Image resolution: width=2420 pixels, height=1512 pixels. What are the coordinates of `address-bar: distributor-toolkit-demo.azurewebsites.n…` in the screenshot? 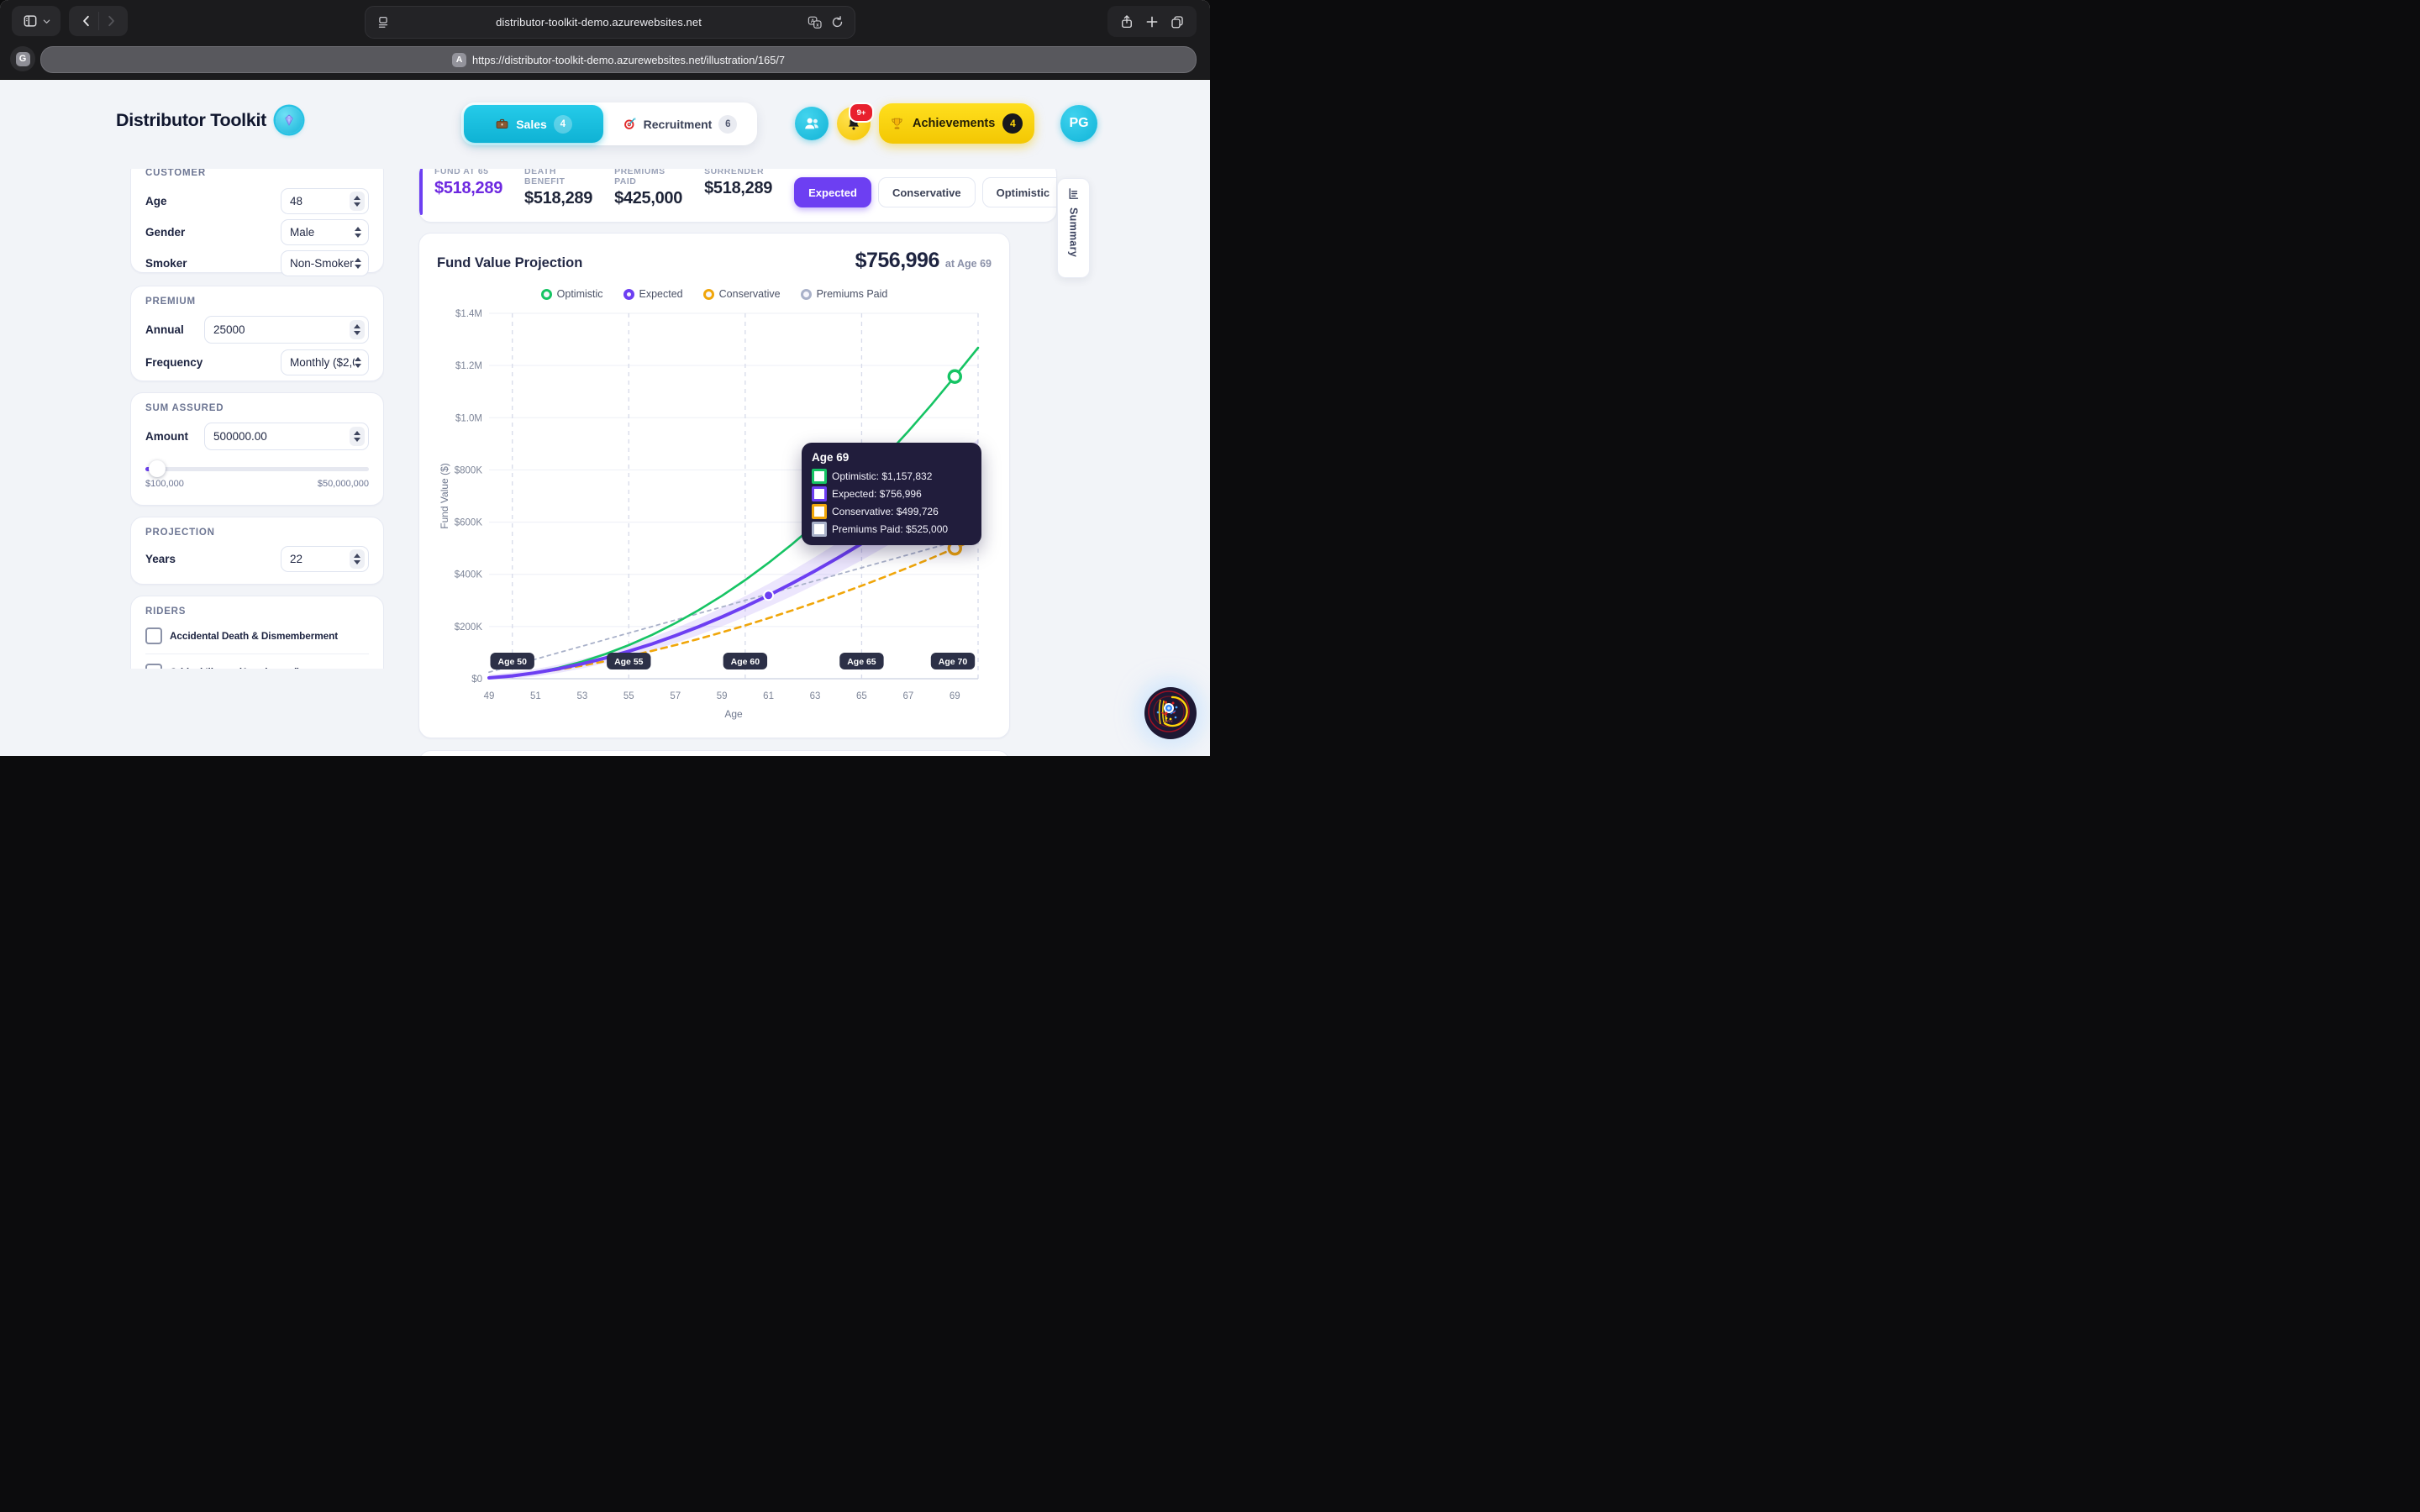 It's located at (610, 22).